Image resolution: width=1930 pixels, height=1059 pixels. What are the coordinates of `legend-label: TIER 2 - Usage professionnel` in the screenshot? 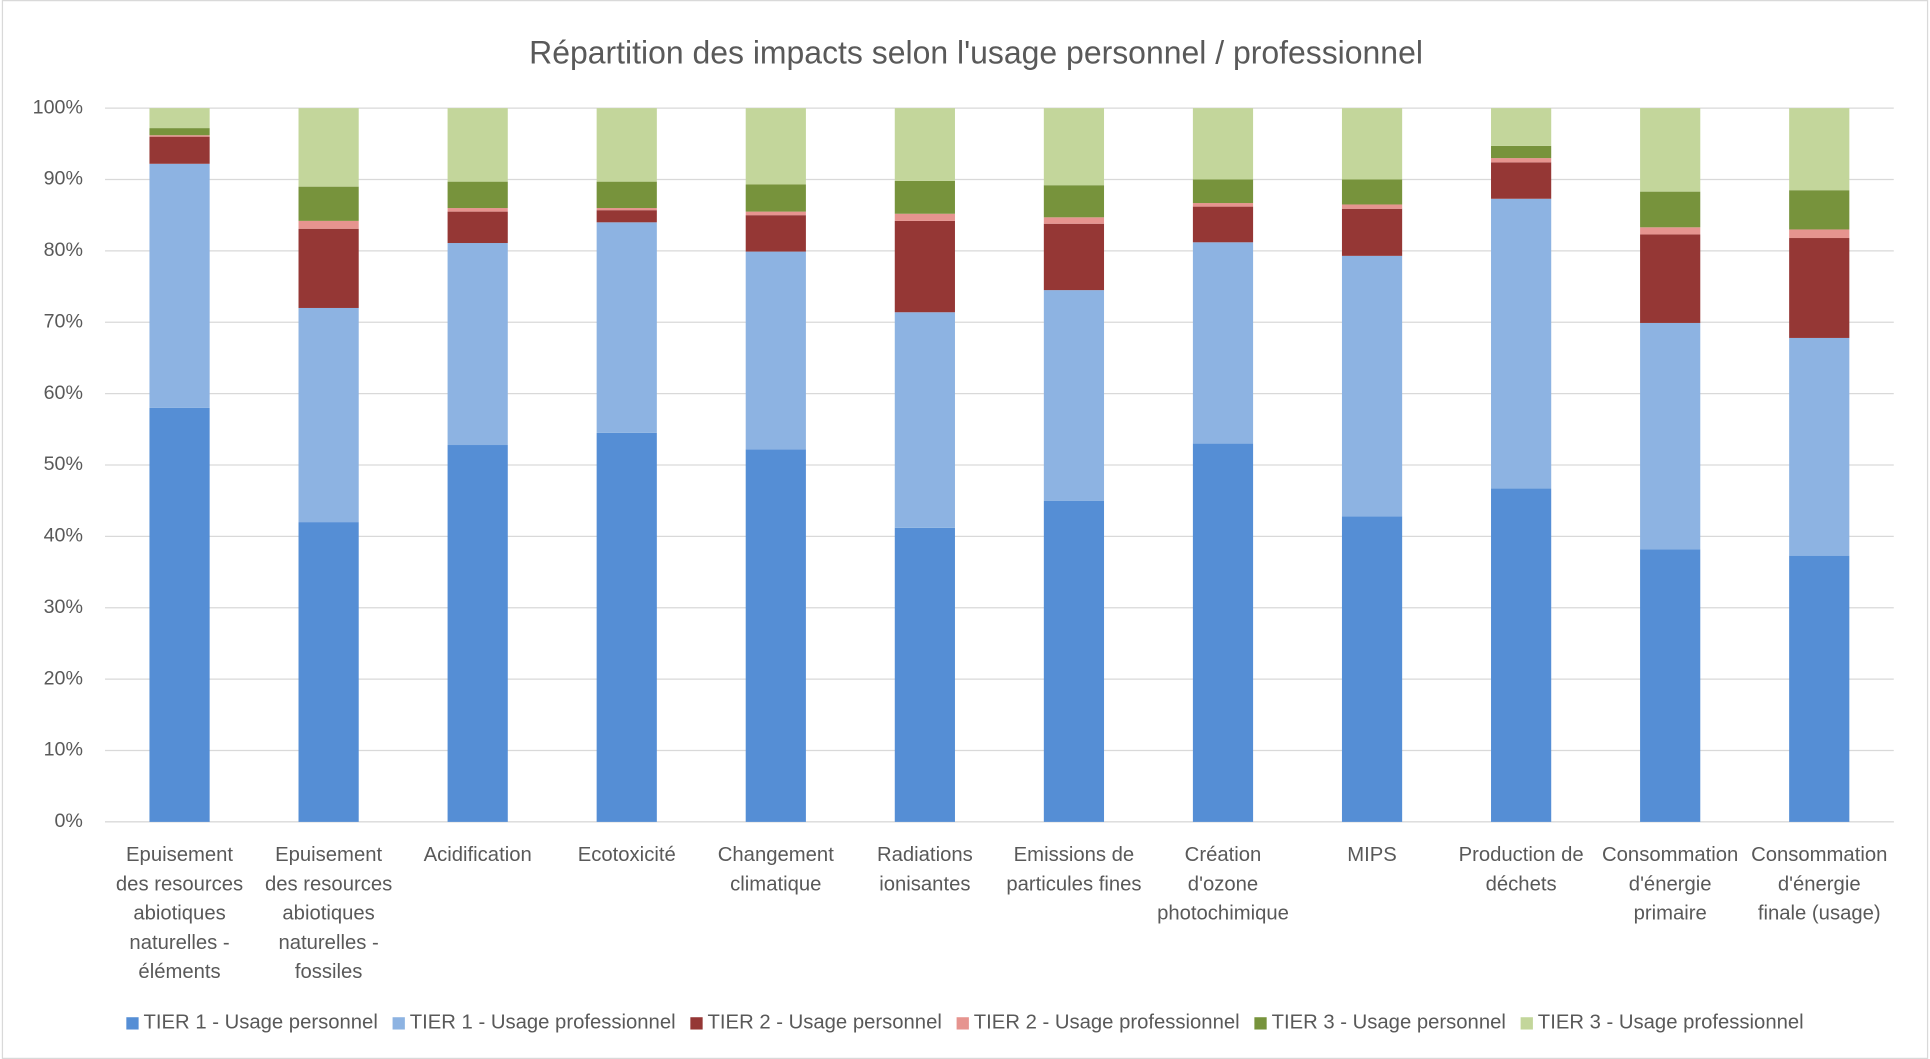 It's located at (1107, 1023).